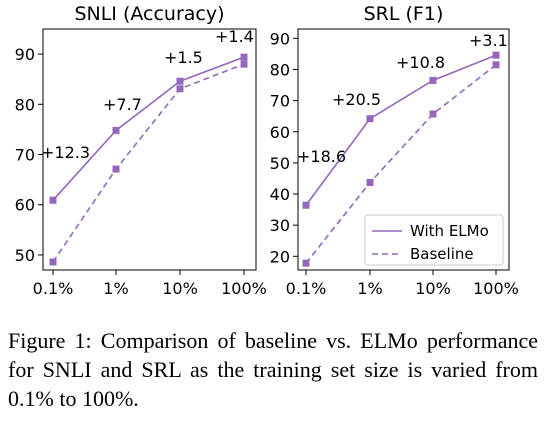 The height and width of the screenshot is (434, 551). Describe the element at coordinates (280, 194) in the screenshot. I see `y-tick-label: 40` at that location.